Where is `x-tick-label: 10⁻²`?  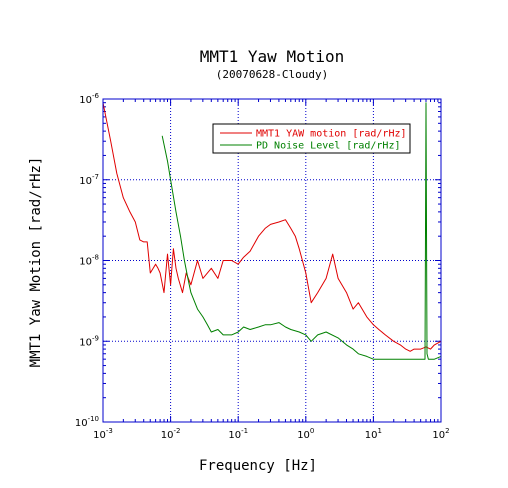 x-tick-label: 10⁻² is located at coordinates (171, 434).